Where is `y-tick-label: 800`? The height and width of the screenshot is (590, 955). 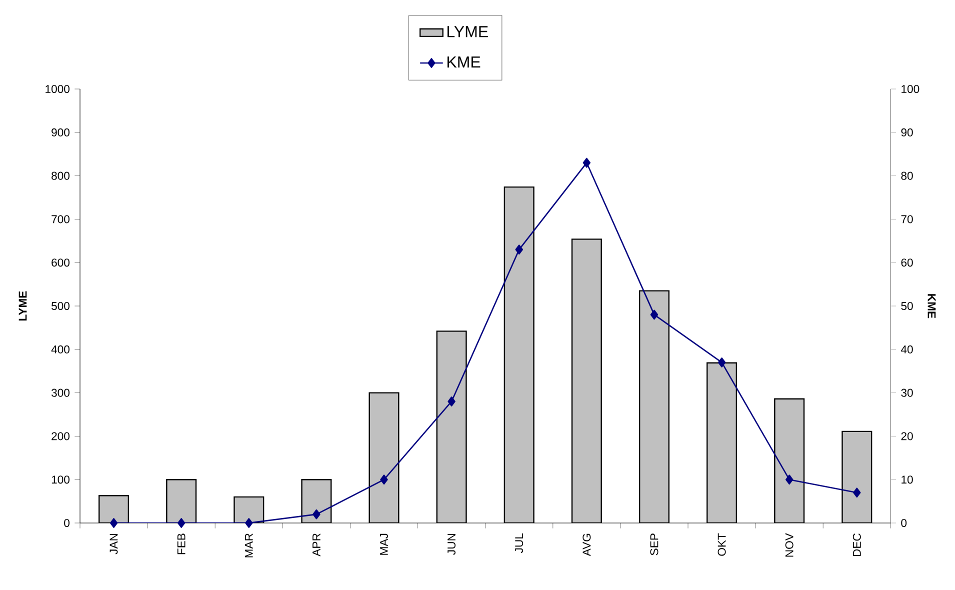
y-tick-label: 800 is located at coordinates (61, 176).